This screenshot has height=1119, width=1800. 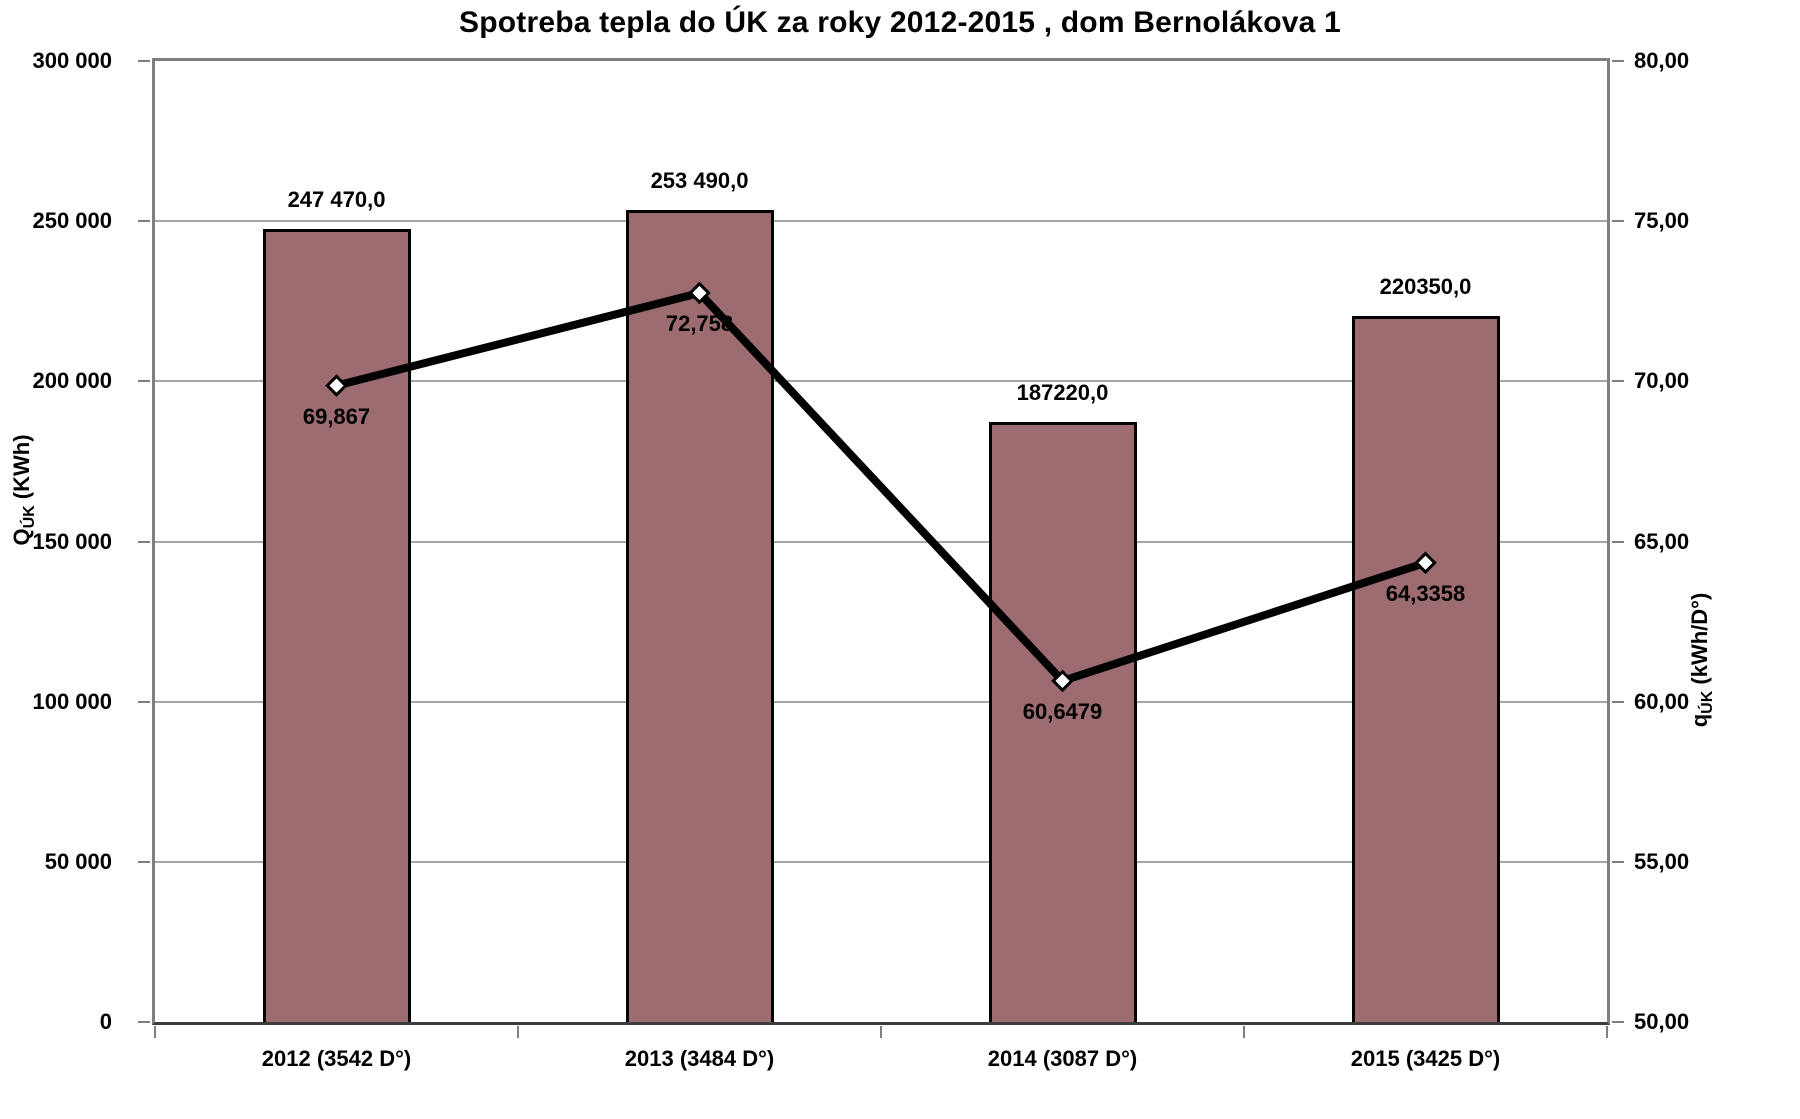 I want to click on category-label: 2014 (3087 D°), so click(x=1062, y=1058).